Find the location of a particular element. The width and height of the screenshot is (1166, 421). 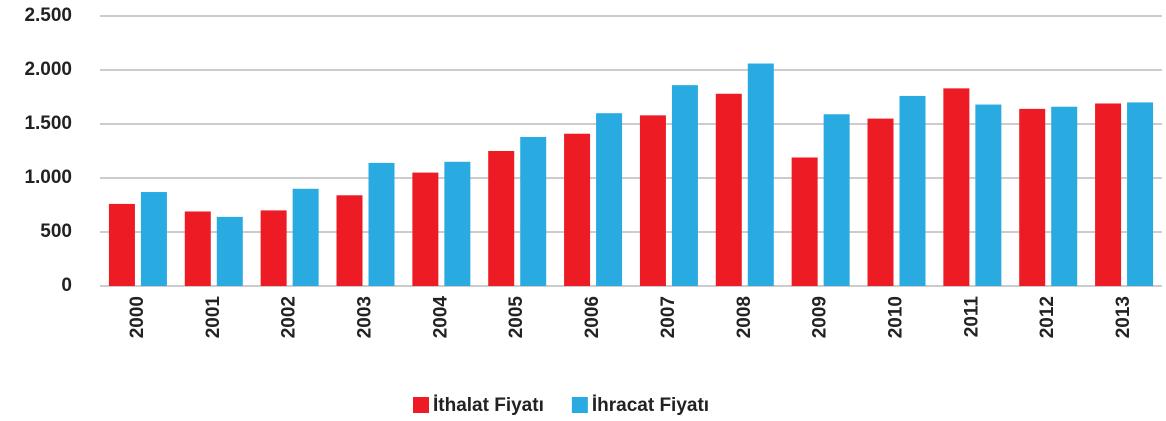

x-tick-label: 2002 is located at coordinates (289, 317).